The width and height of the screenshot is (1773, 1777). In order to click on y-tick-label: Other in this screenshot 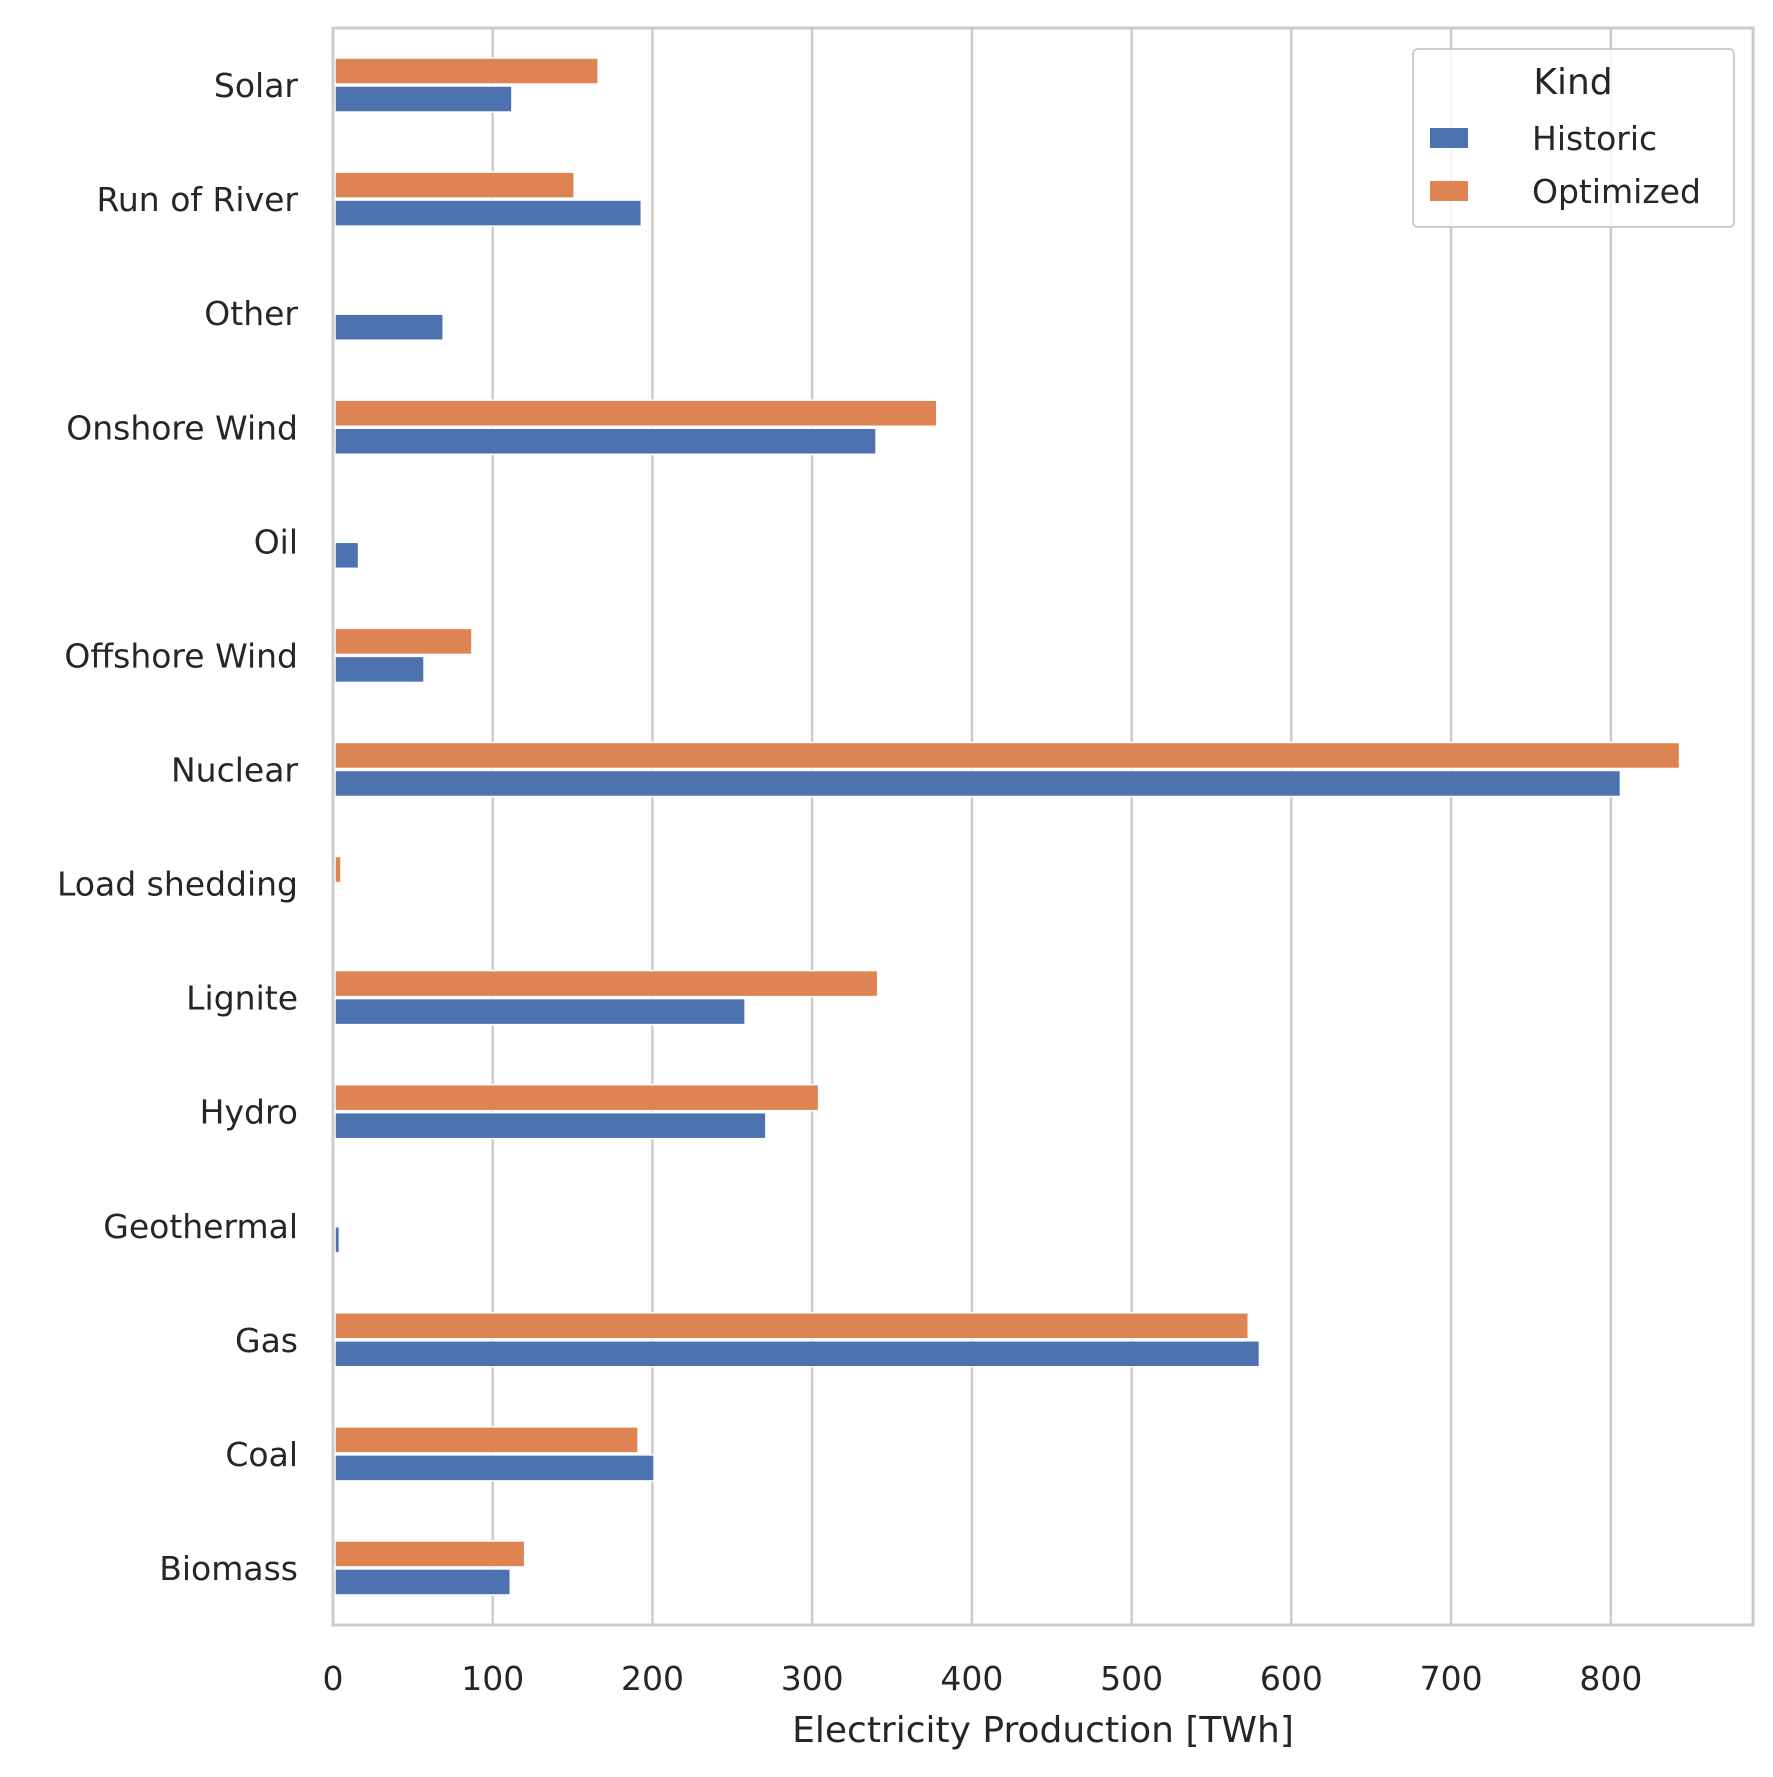, I will do `click(251, 313)`.